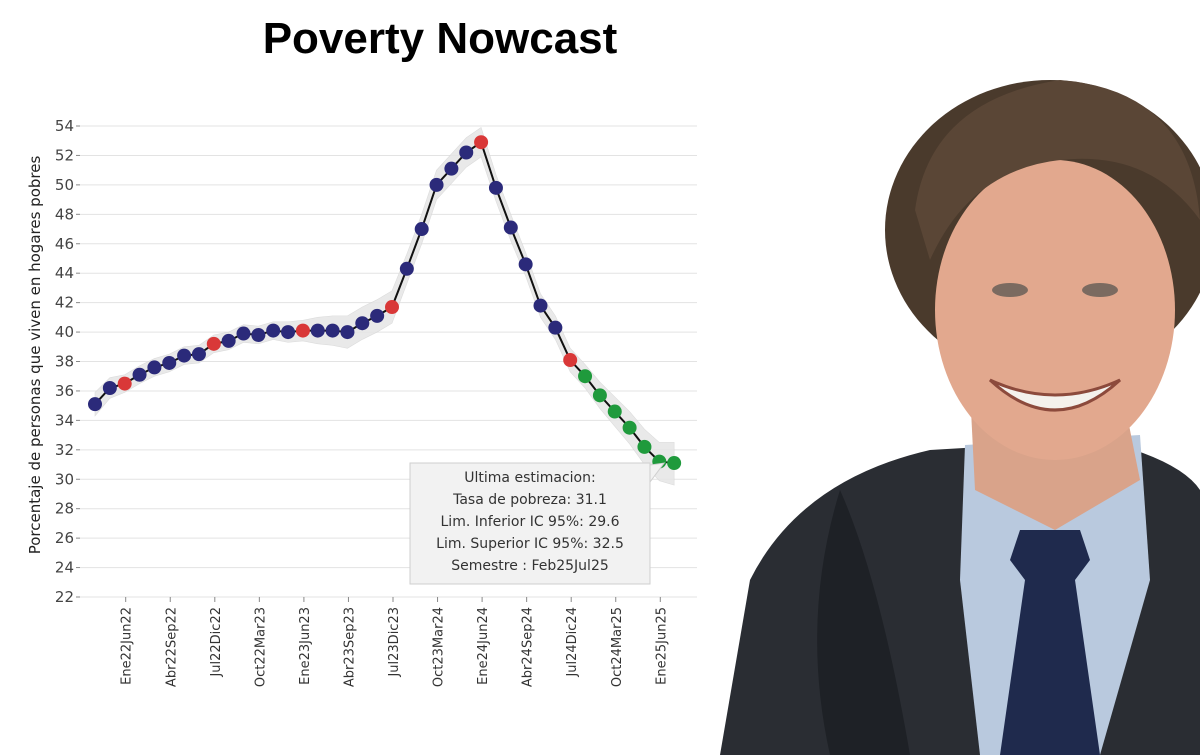 The image size is (1200, 755). I want to click on x-tick-label: Abr24Sep24, so click(528, 647).